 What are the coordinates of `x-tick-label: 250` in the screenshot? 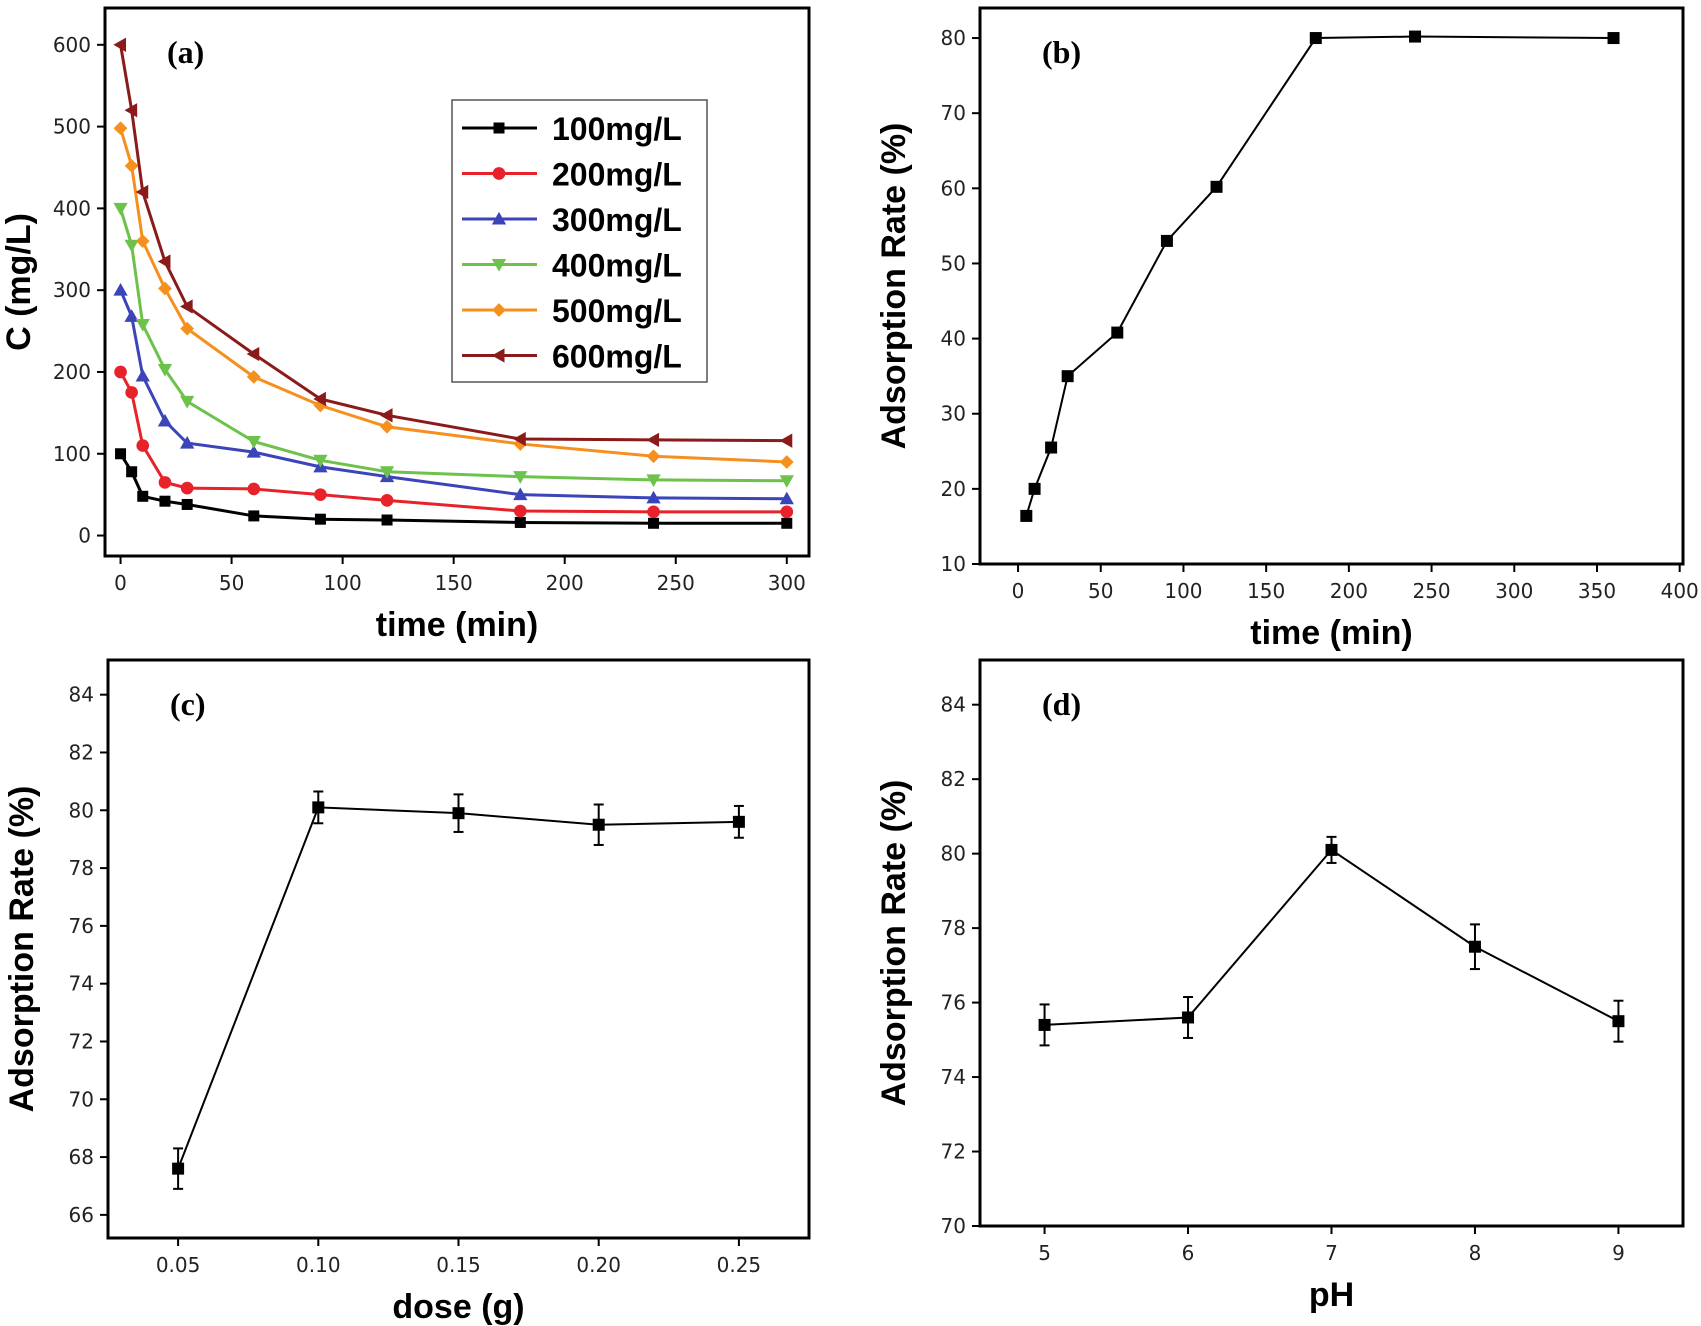 It's located at (1431, 591).